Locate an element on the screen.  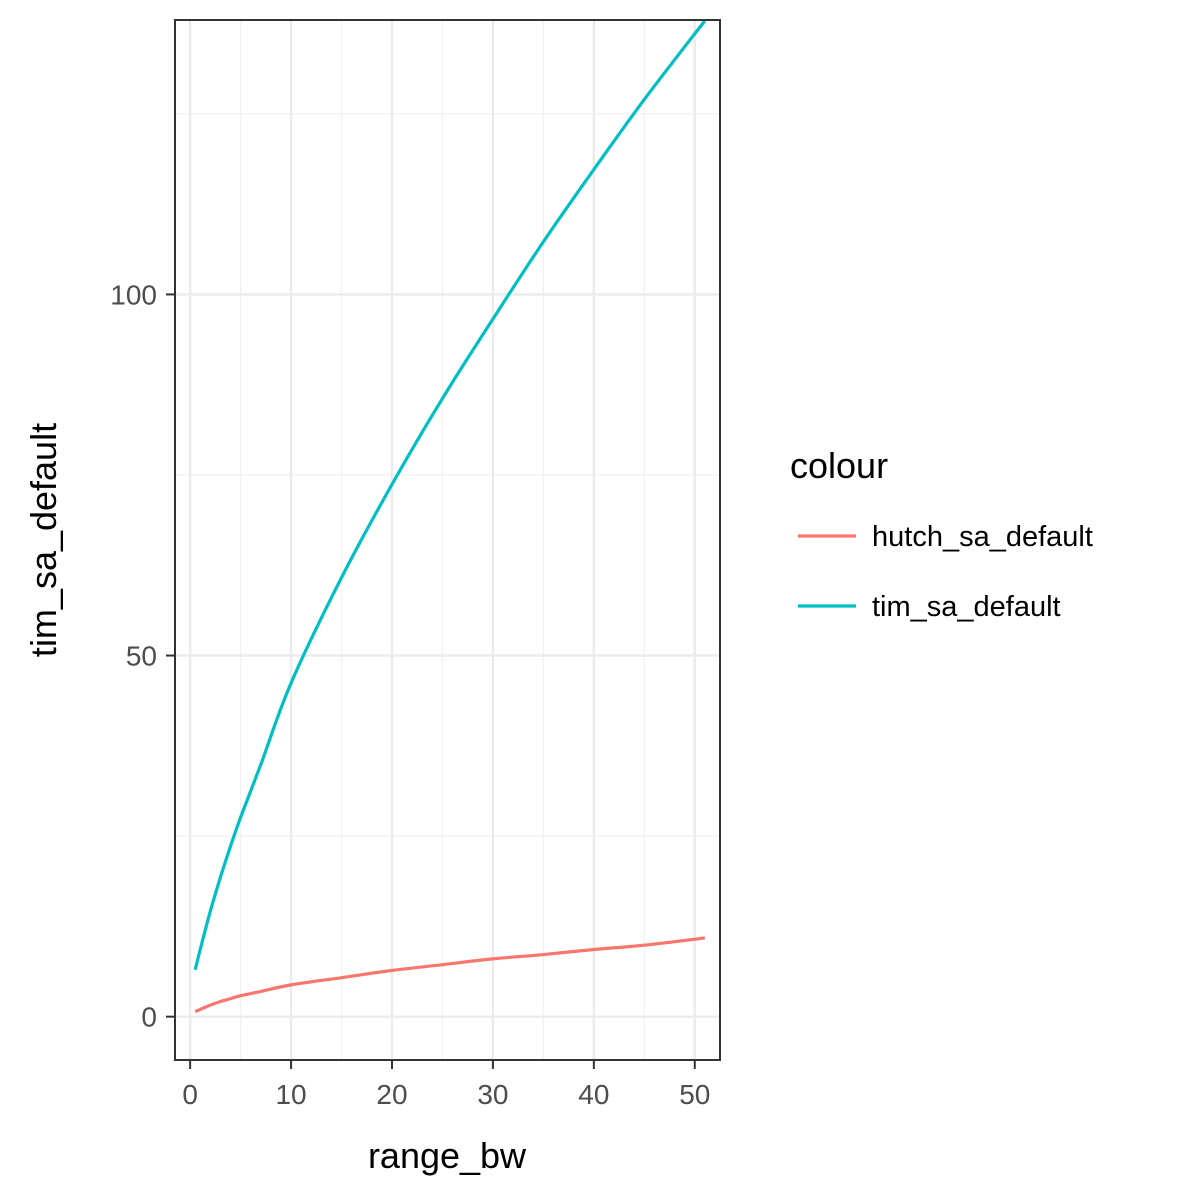
y-tick-label: 100 is located at coordinates (133, 294).